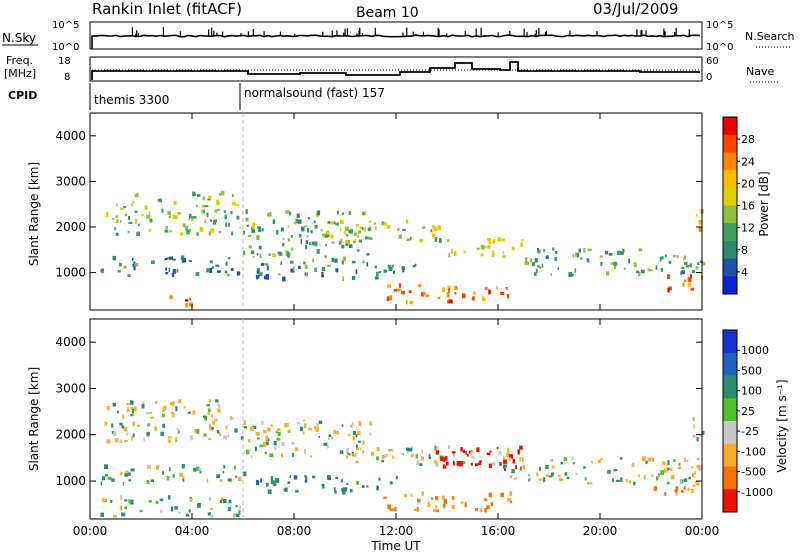  Describe the element at coordinates (395, 546) in the screenshot. I see `x-axis-label: Time UT` at that location.